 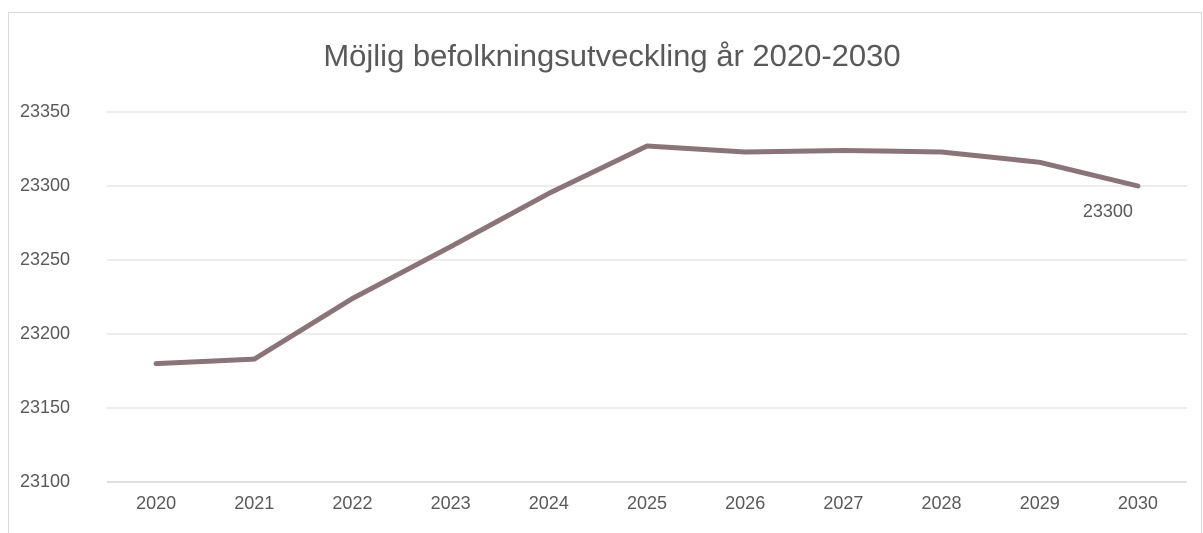 I want to click on x-tick-label: 2029, so click(x=1040, y=503).